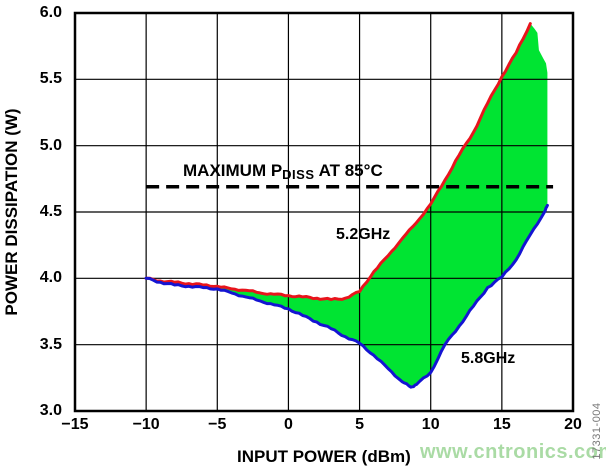 This screenshot has width=606, height=473. What do you see at coordinates (573, 424) in the screenshot?
I see `x-tick-label: 20` at bounding box center [573, 424].